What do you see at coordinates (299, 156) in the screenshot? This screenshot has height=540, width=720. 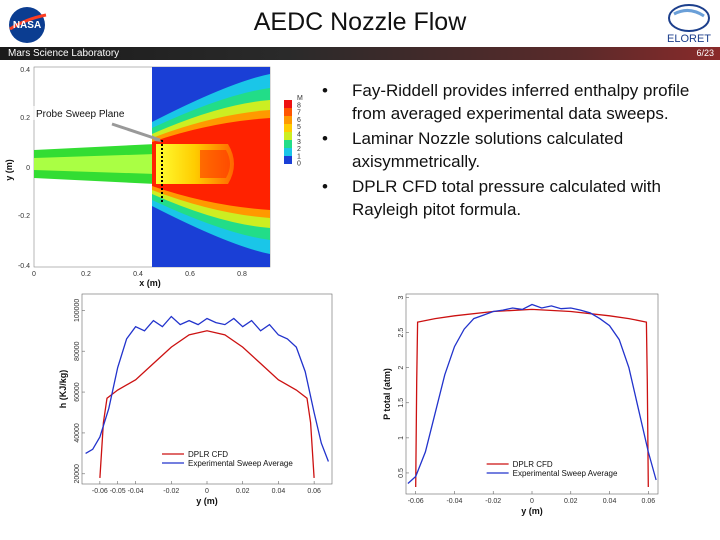 I see `colorbar-label: 1` at bounding box center [299, 156].